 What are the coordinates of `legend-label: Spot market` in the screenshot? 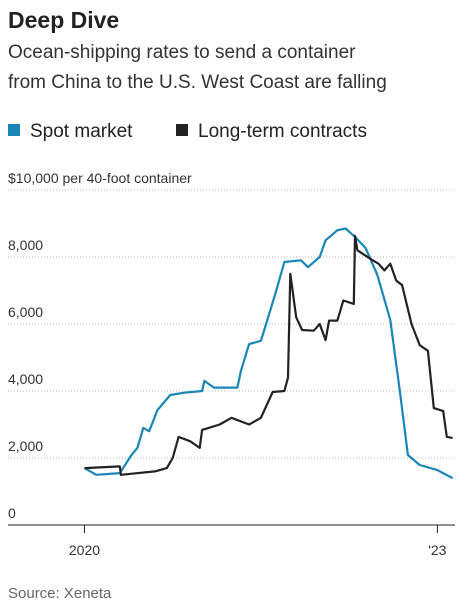 It's located at (81, 131).